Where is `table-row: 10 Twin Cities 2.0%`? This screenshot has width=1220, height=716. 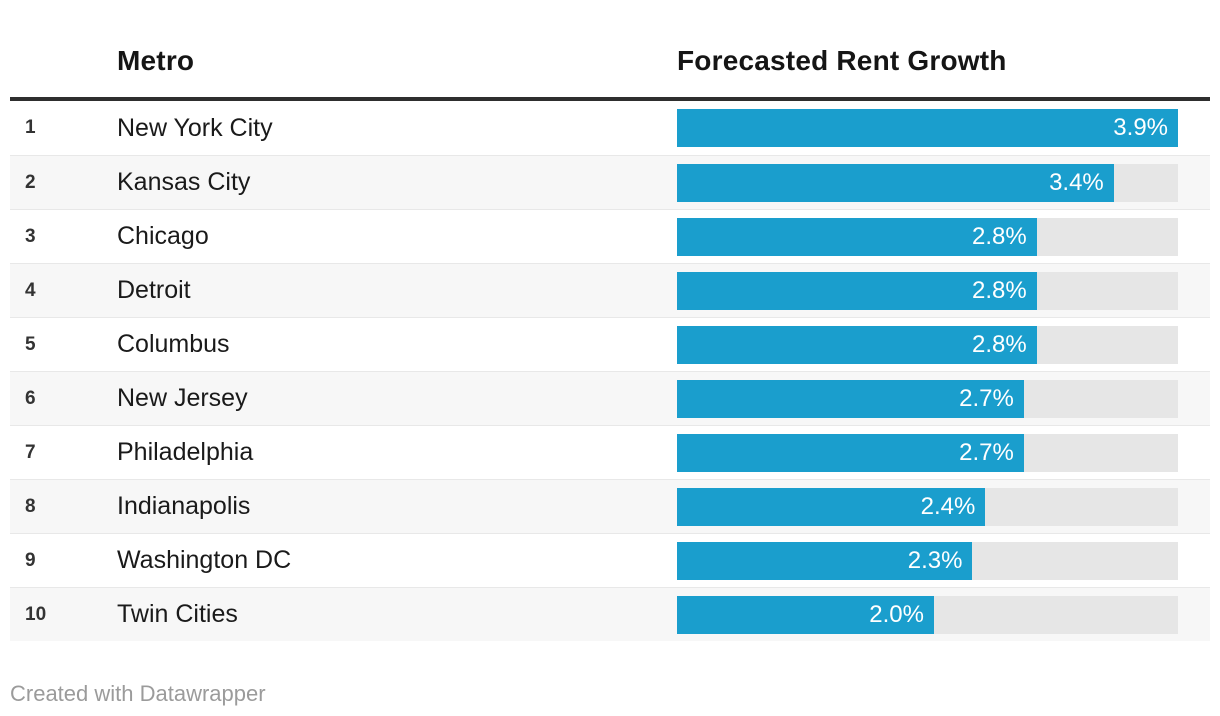 table-row: 10 Twin Cities 2.0% is located at coordinates (610, 614).